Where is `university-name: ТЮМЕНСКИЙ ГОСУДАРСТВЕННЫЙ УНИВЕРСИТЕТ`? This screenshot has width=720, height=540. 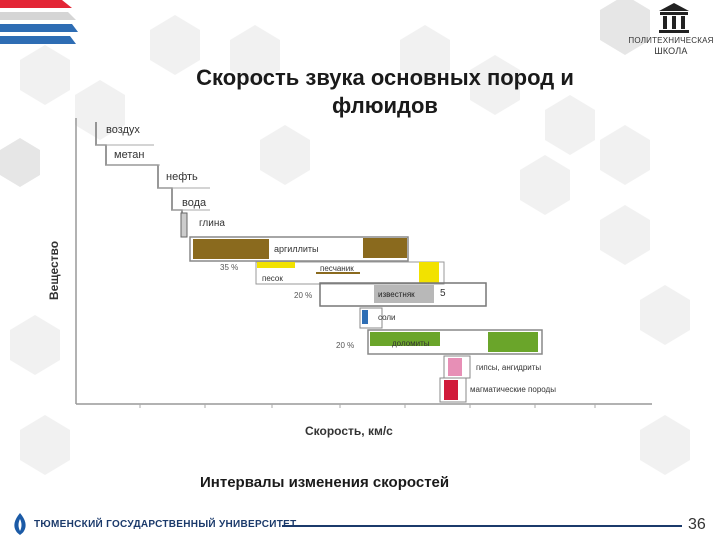
university-name: ТЮМЕНСКИЙ ГОСУДАРСТВЕННЫЙ УНИВЕРСИТЕТ is located at coordinates (165, 524).